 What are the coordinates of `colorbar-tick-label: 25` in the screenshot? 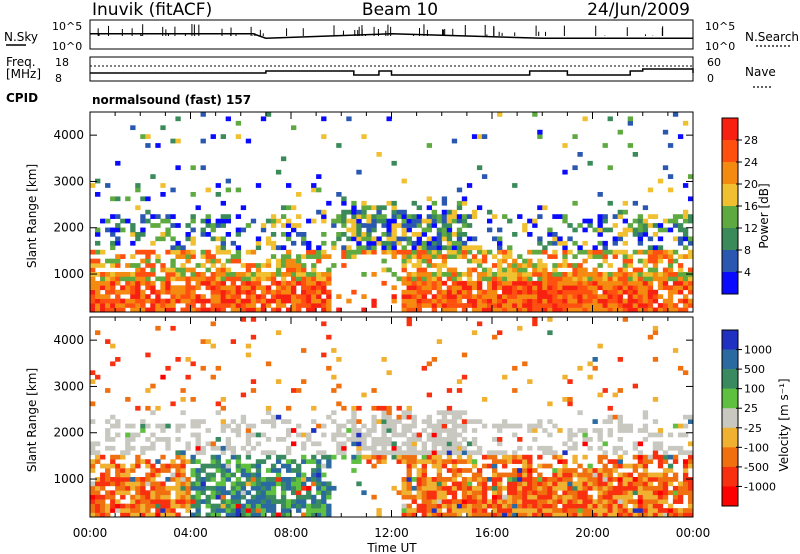 It's located at (751, 408).